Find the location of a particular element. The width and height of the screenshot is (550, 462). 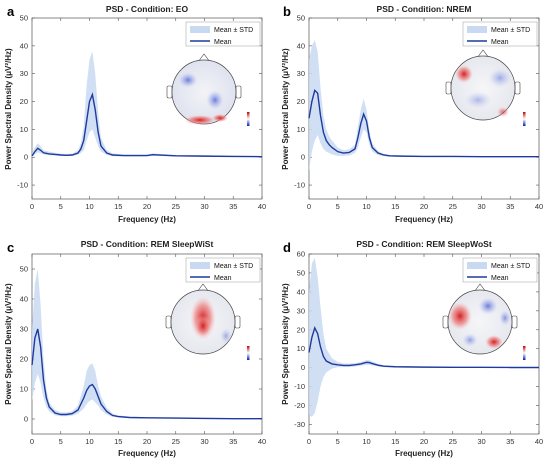

xtick-label-a: 20 is located at coordinates (147, 206).